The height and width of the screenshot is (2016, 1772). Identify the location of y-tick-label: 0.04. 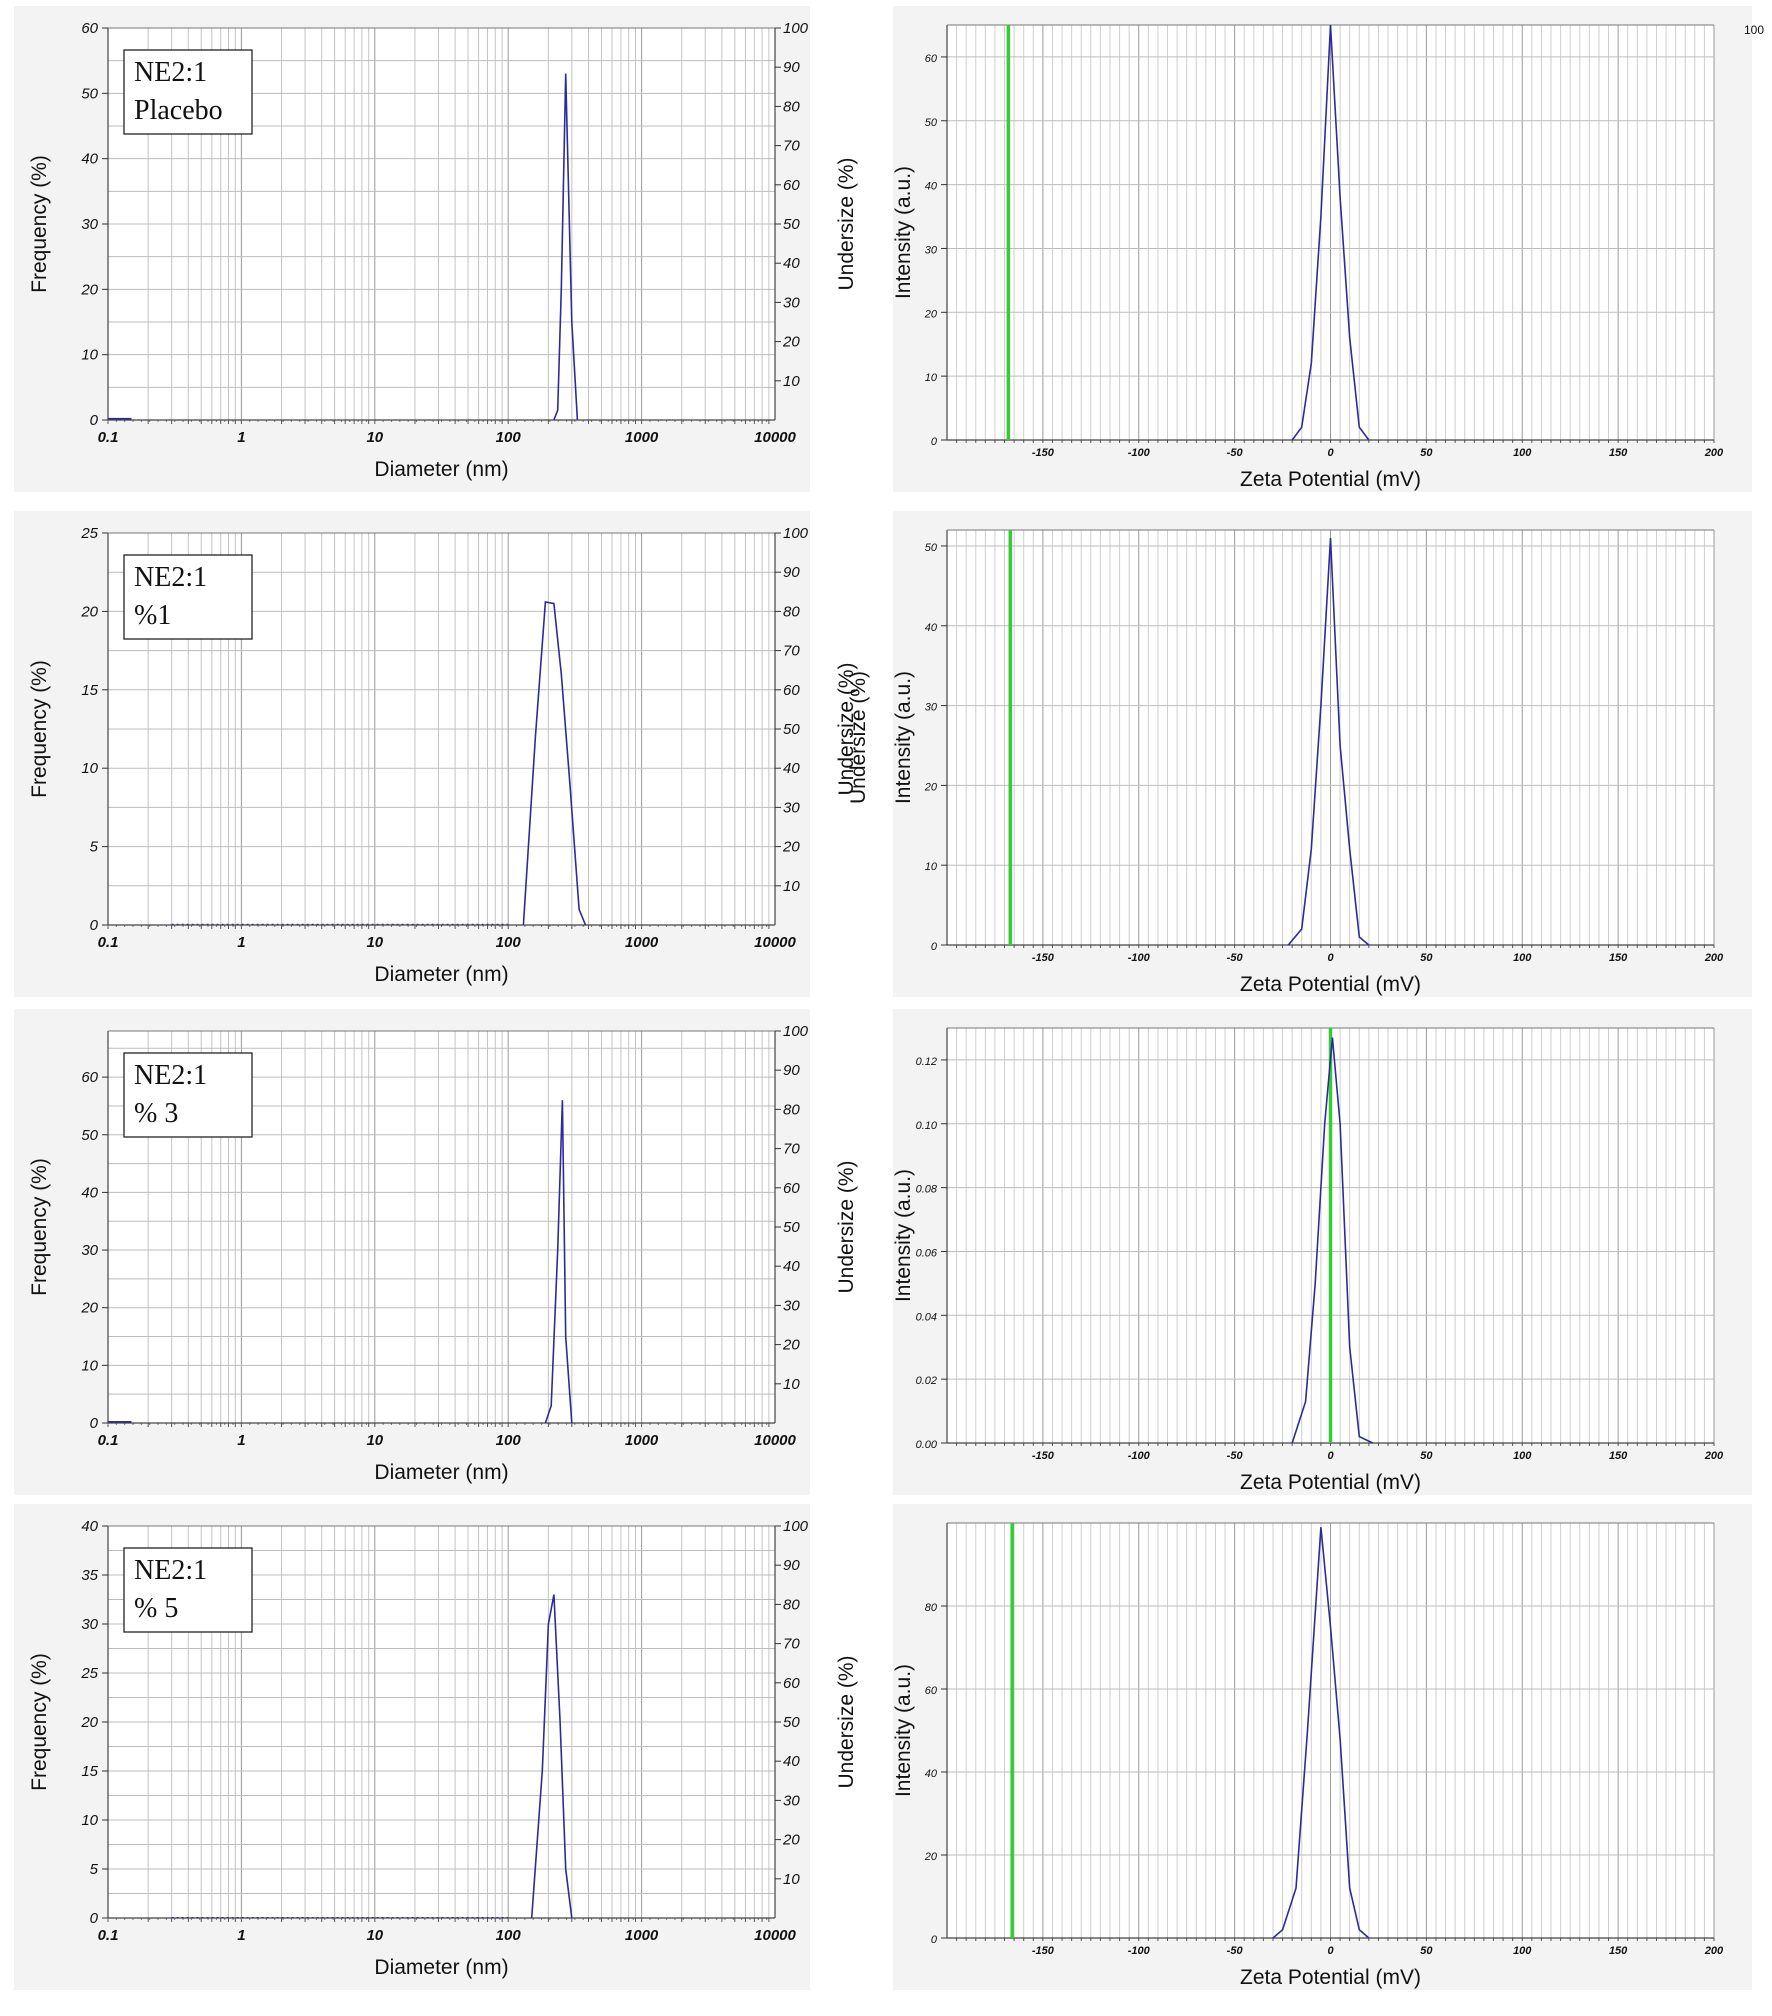
(926, 1317).